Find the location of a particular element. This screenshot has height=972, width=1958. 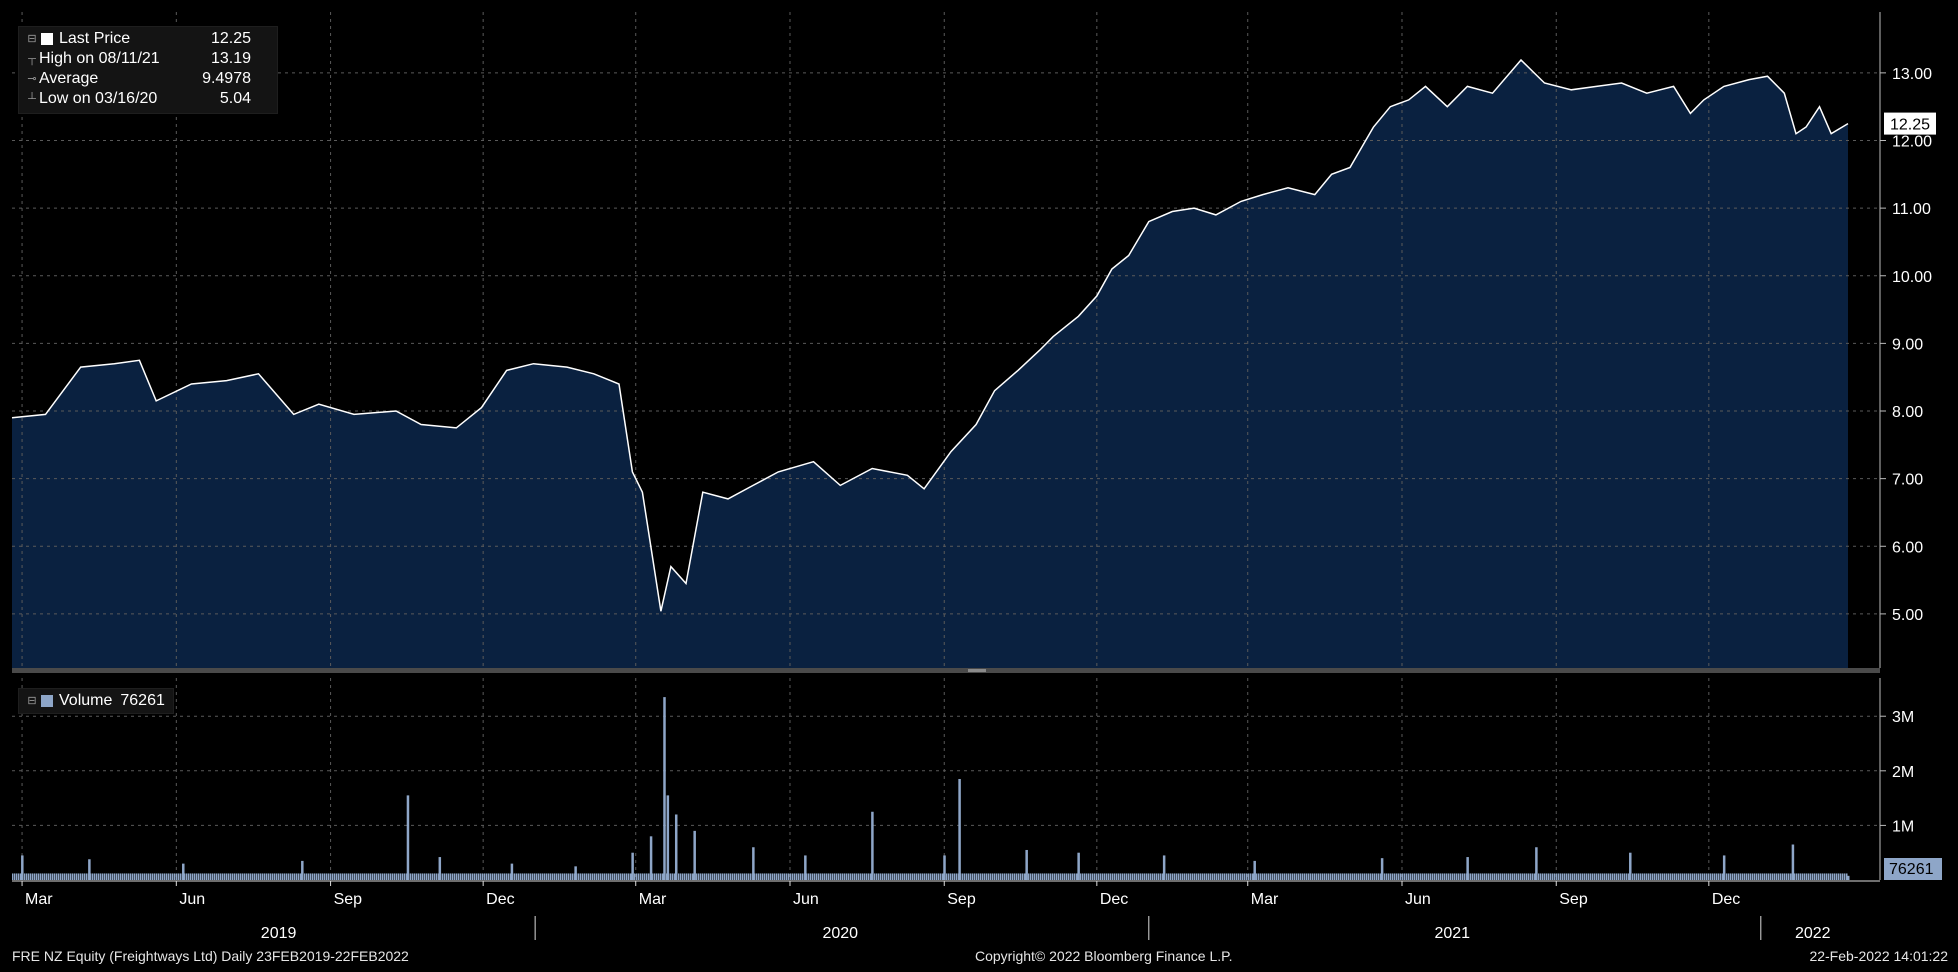

legend-label-last-price: Last Price is located at coordinates (95, 38).